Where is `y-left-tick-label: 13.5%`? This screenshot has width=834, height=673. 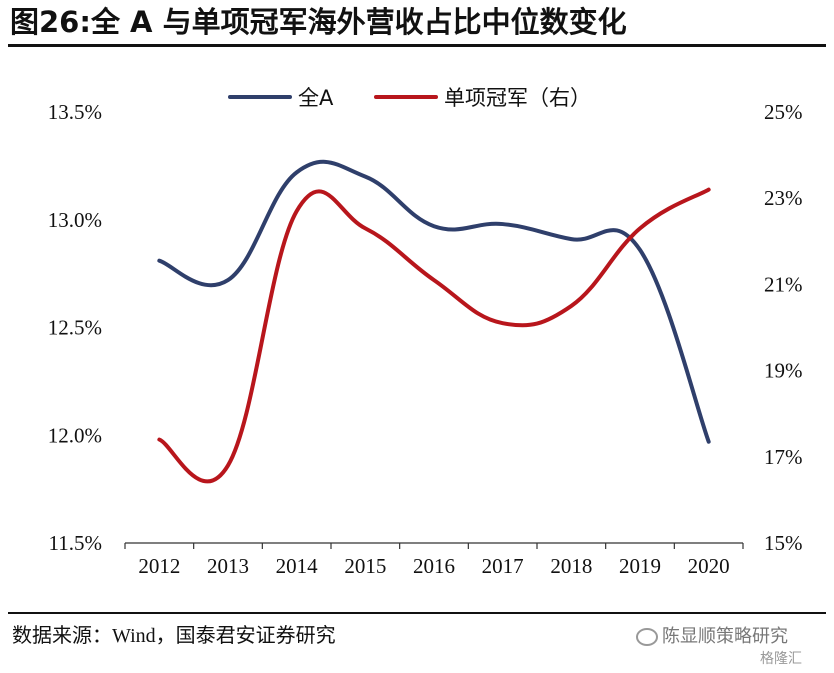 y-left-tick-label: 13.5% is located at coordinates (75, 112).